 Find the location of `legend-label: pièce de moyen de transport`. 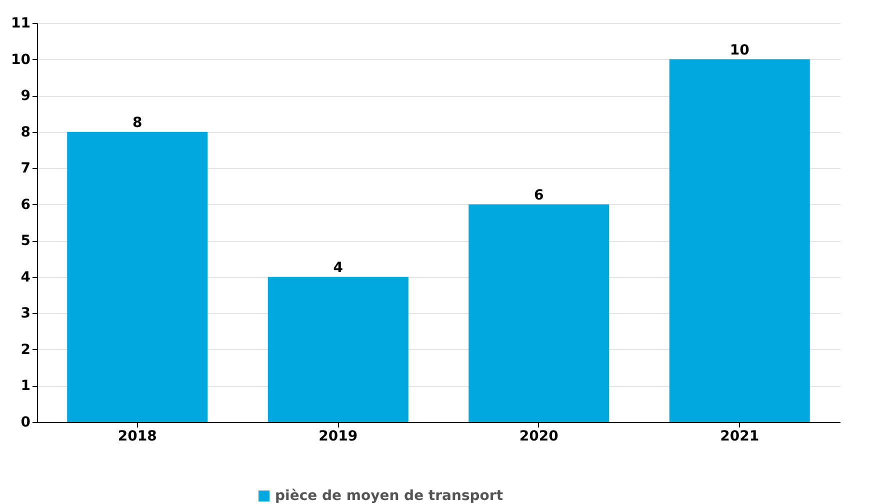

legend-label: pièce de moyen de transport is located at coordinates (389, 496).